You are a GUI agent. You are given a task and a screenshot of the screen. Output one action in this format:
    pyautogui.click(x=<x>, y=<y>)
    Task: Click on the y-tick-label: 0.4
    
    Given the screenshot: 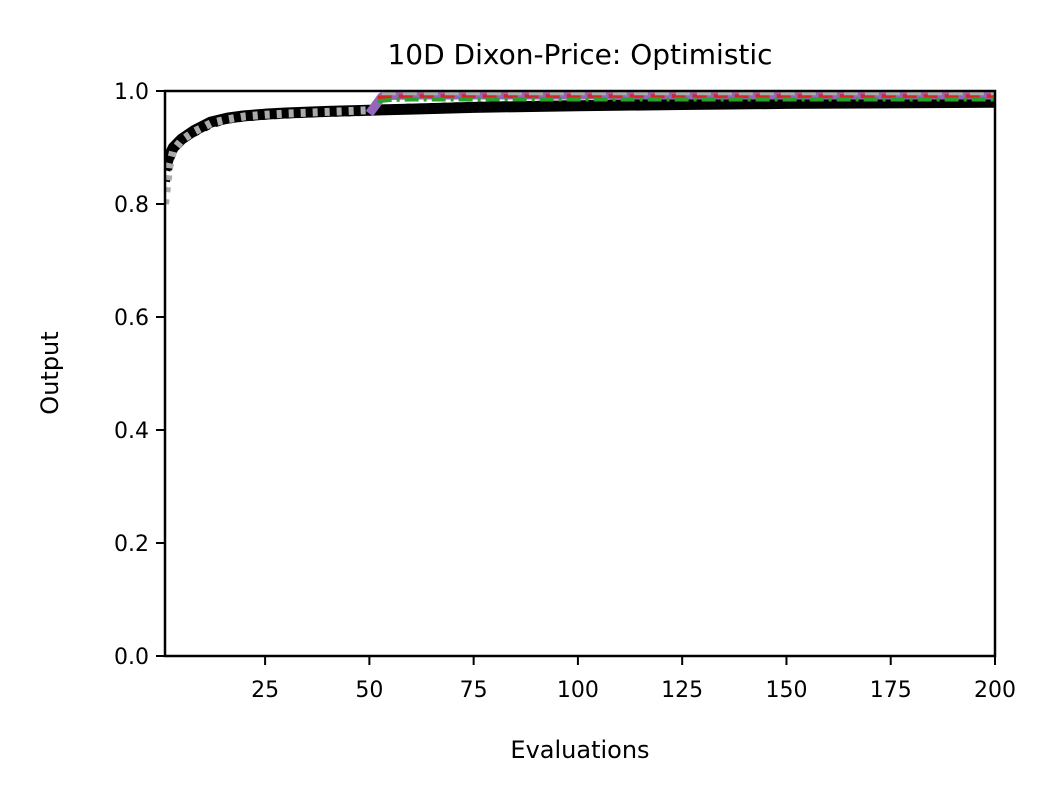 What is the action you would take?
    pyautogui.click(x=131, y=431)
    